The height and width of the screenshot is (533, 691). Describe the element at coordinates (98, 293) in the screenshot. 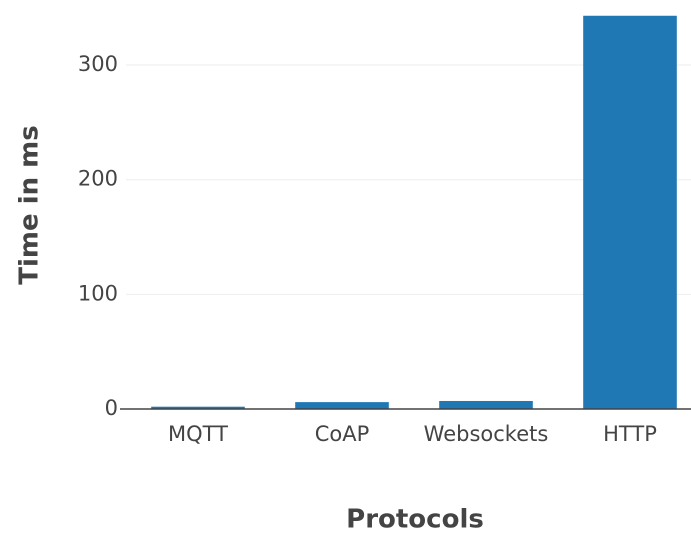

I see `y-tick-label: 100` at that location.